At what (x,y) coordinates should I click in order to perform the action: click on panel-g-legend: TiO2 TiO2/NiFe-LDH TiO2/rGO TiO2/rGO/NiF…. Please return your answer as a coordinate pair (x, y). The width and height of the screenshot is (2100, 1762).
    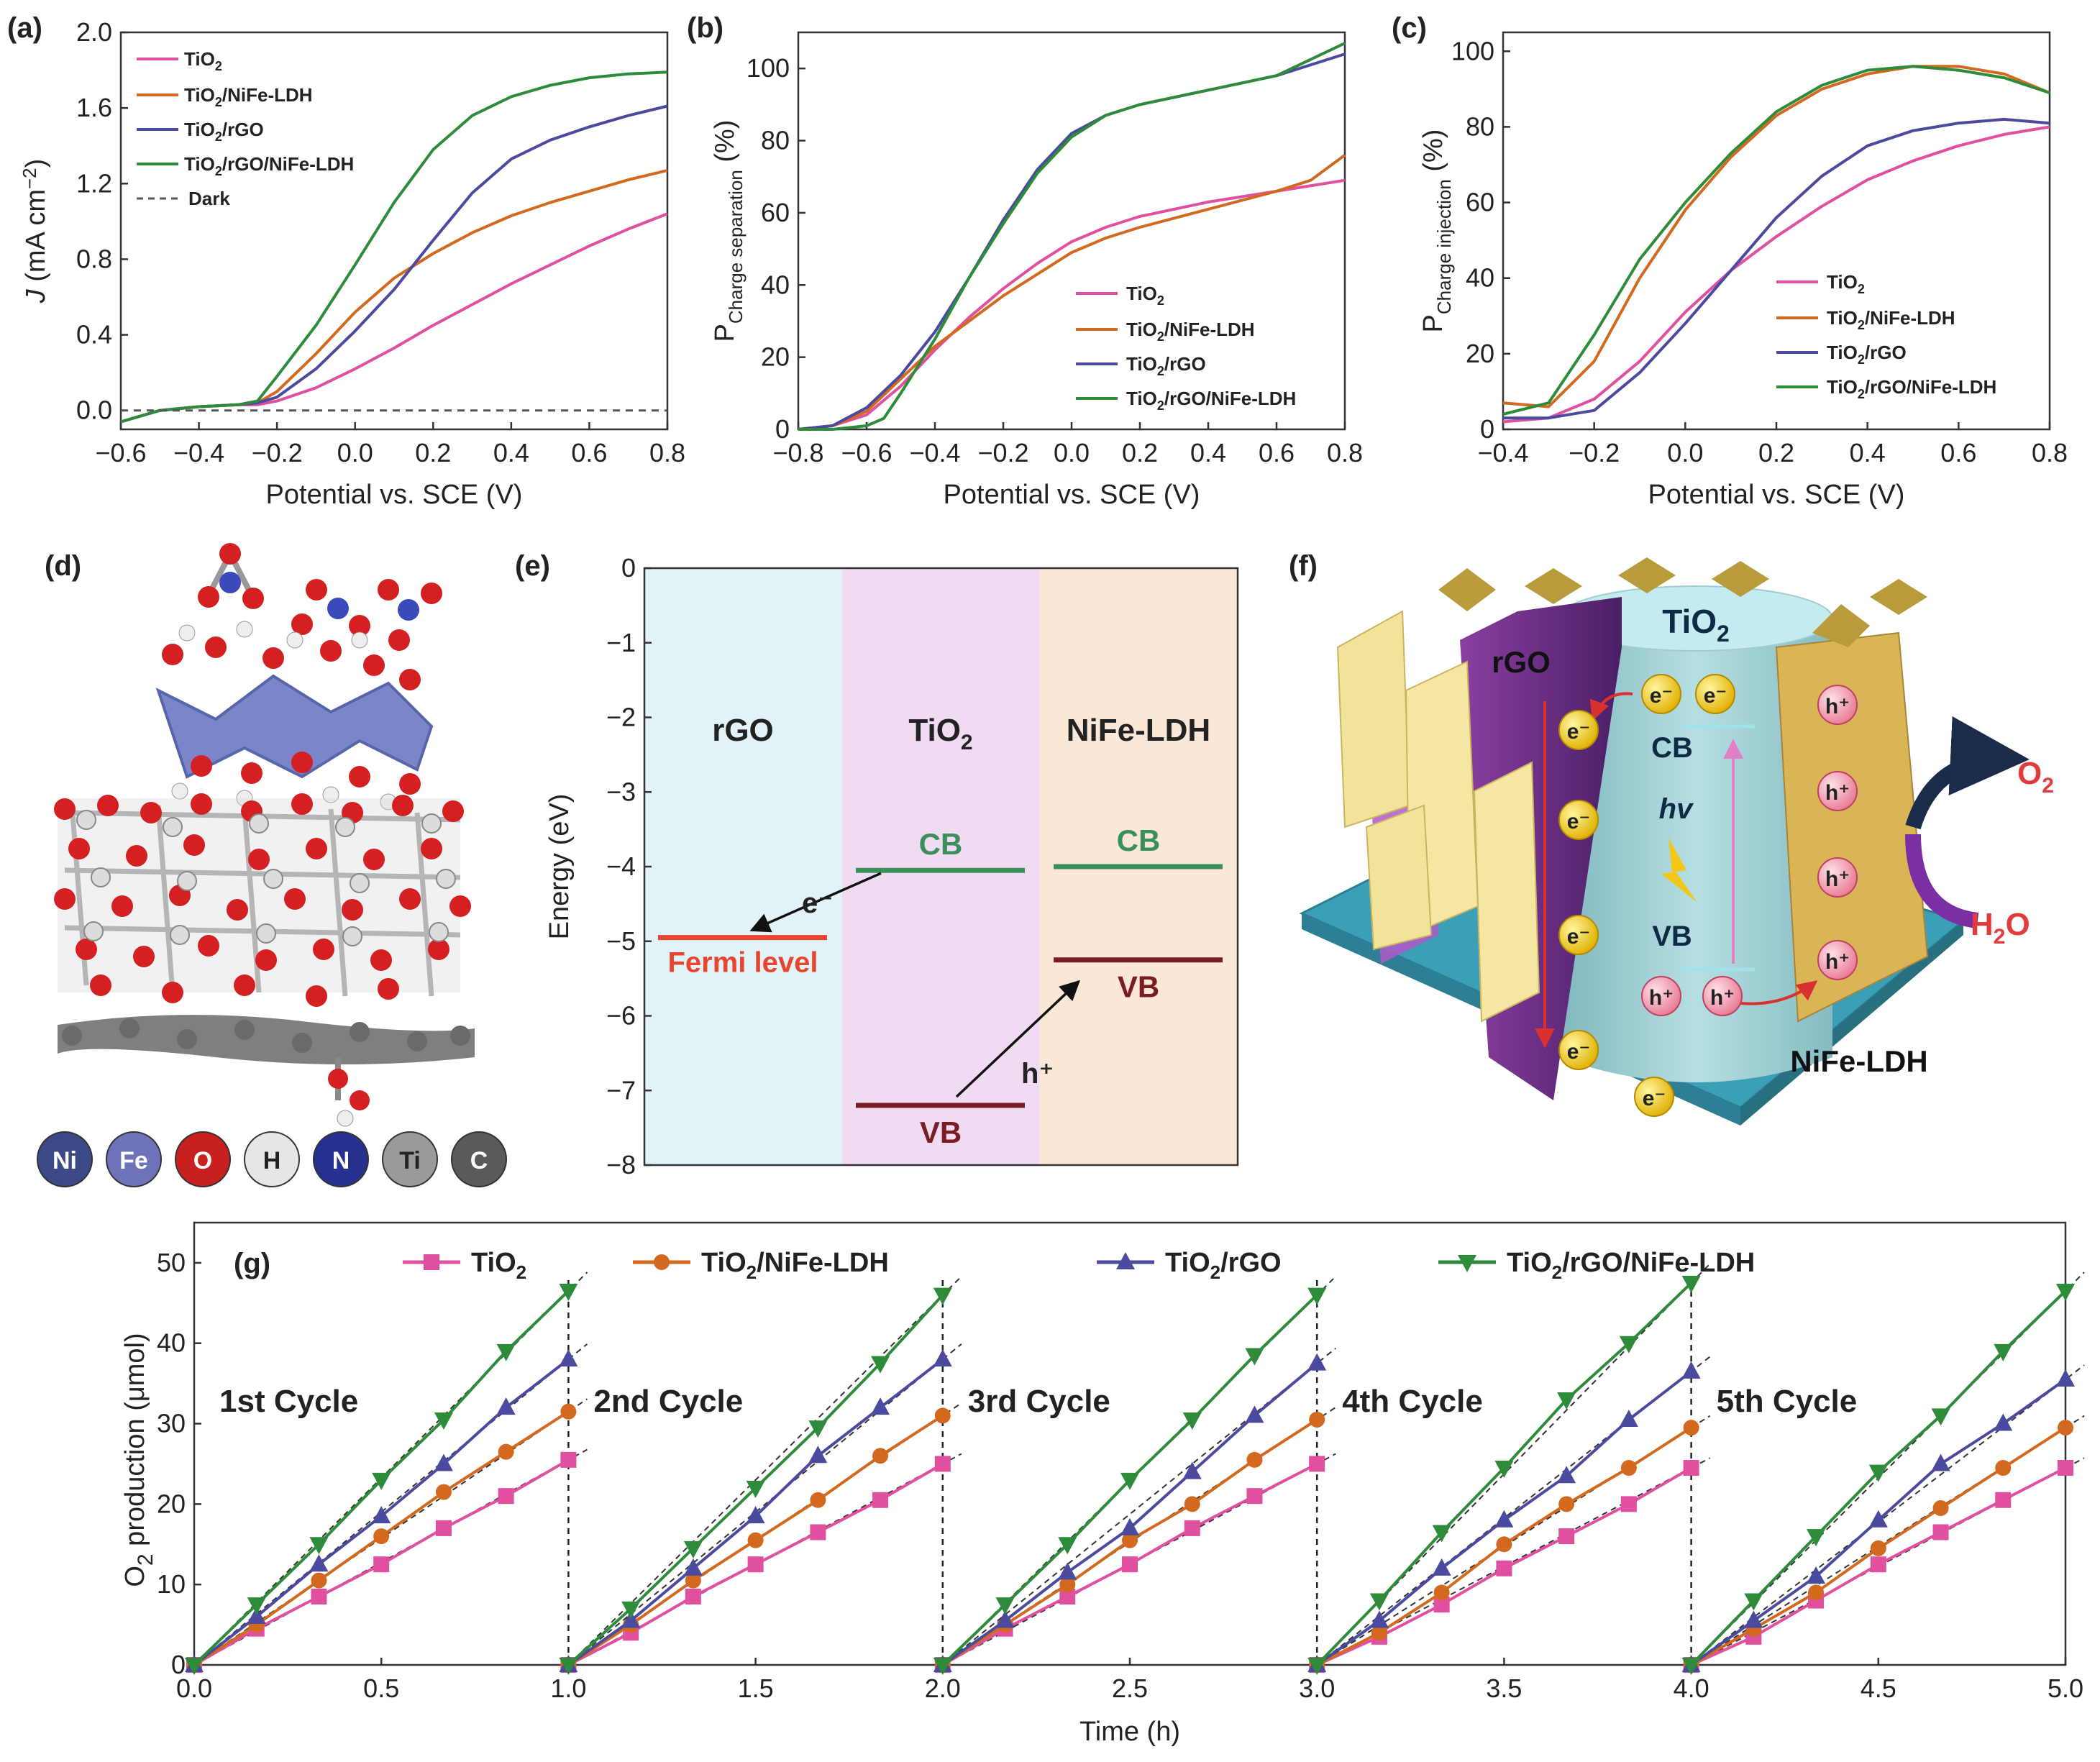
    Looking at the image, I should click on (1079, 1265).